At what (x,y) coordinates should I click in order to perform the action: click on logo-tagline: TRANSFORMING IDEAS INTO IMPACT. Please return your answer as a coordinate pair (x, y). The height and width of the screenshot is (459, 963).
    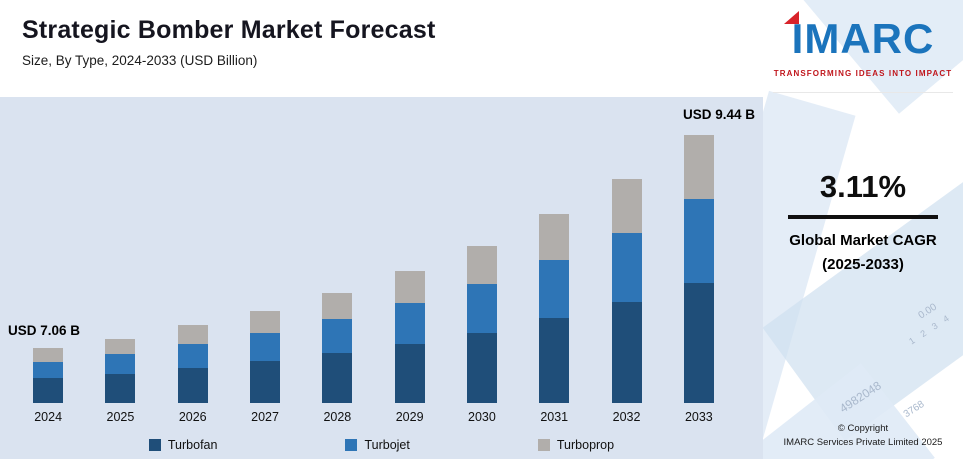
    Looking at the image, I should click on (863, 73).